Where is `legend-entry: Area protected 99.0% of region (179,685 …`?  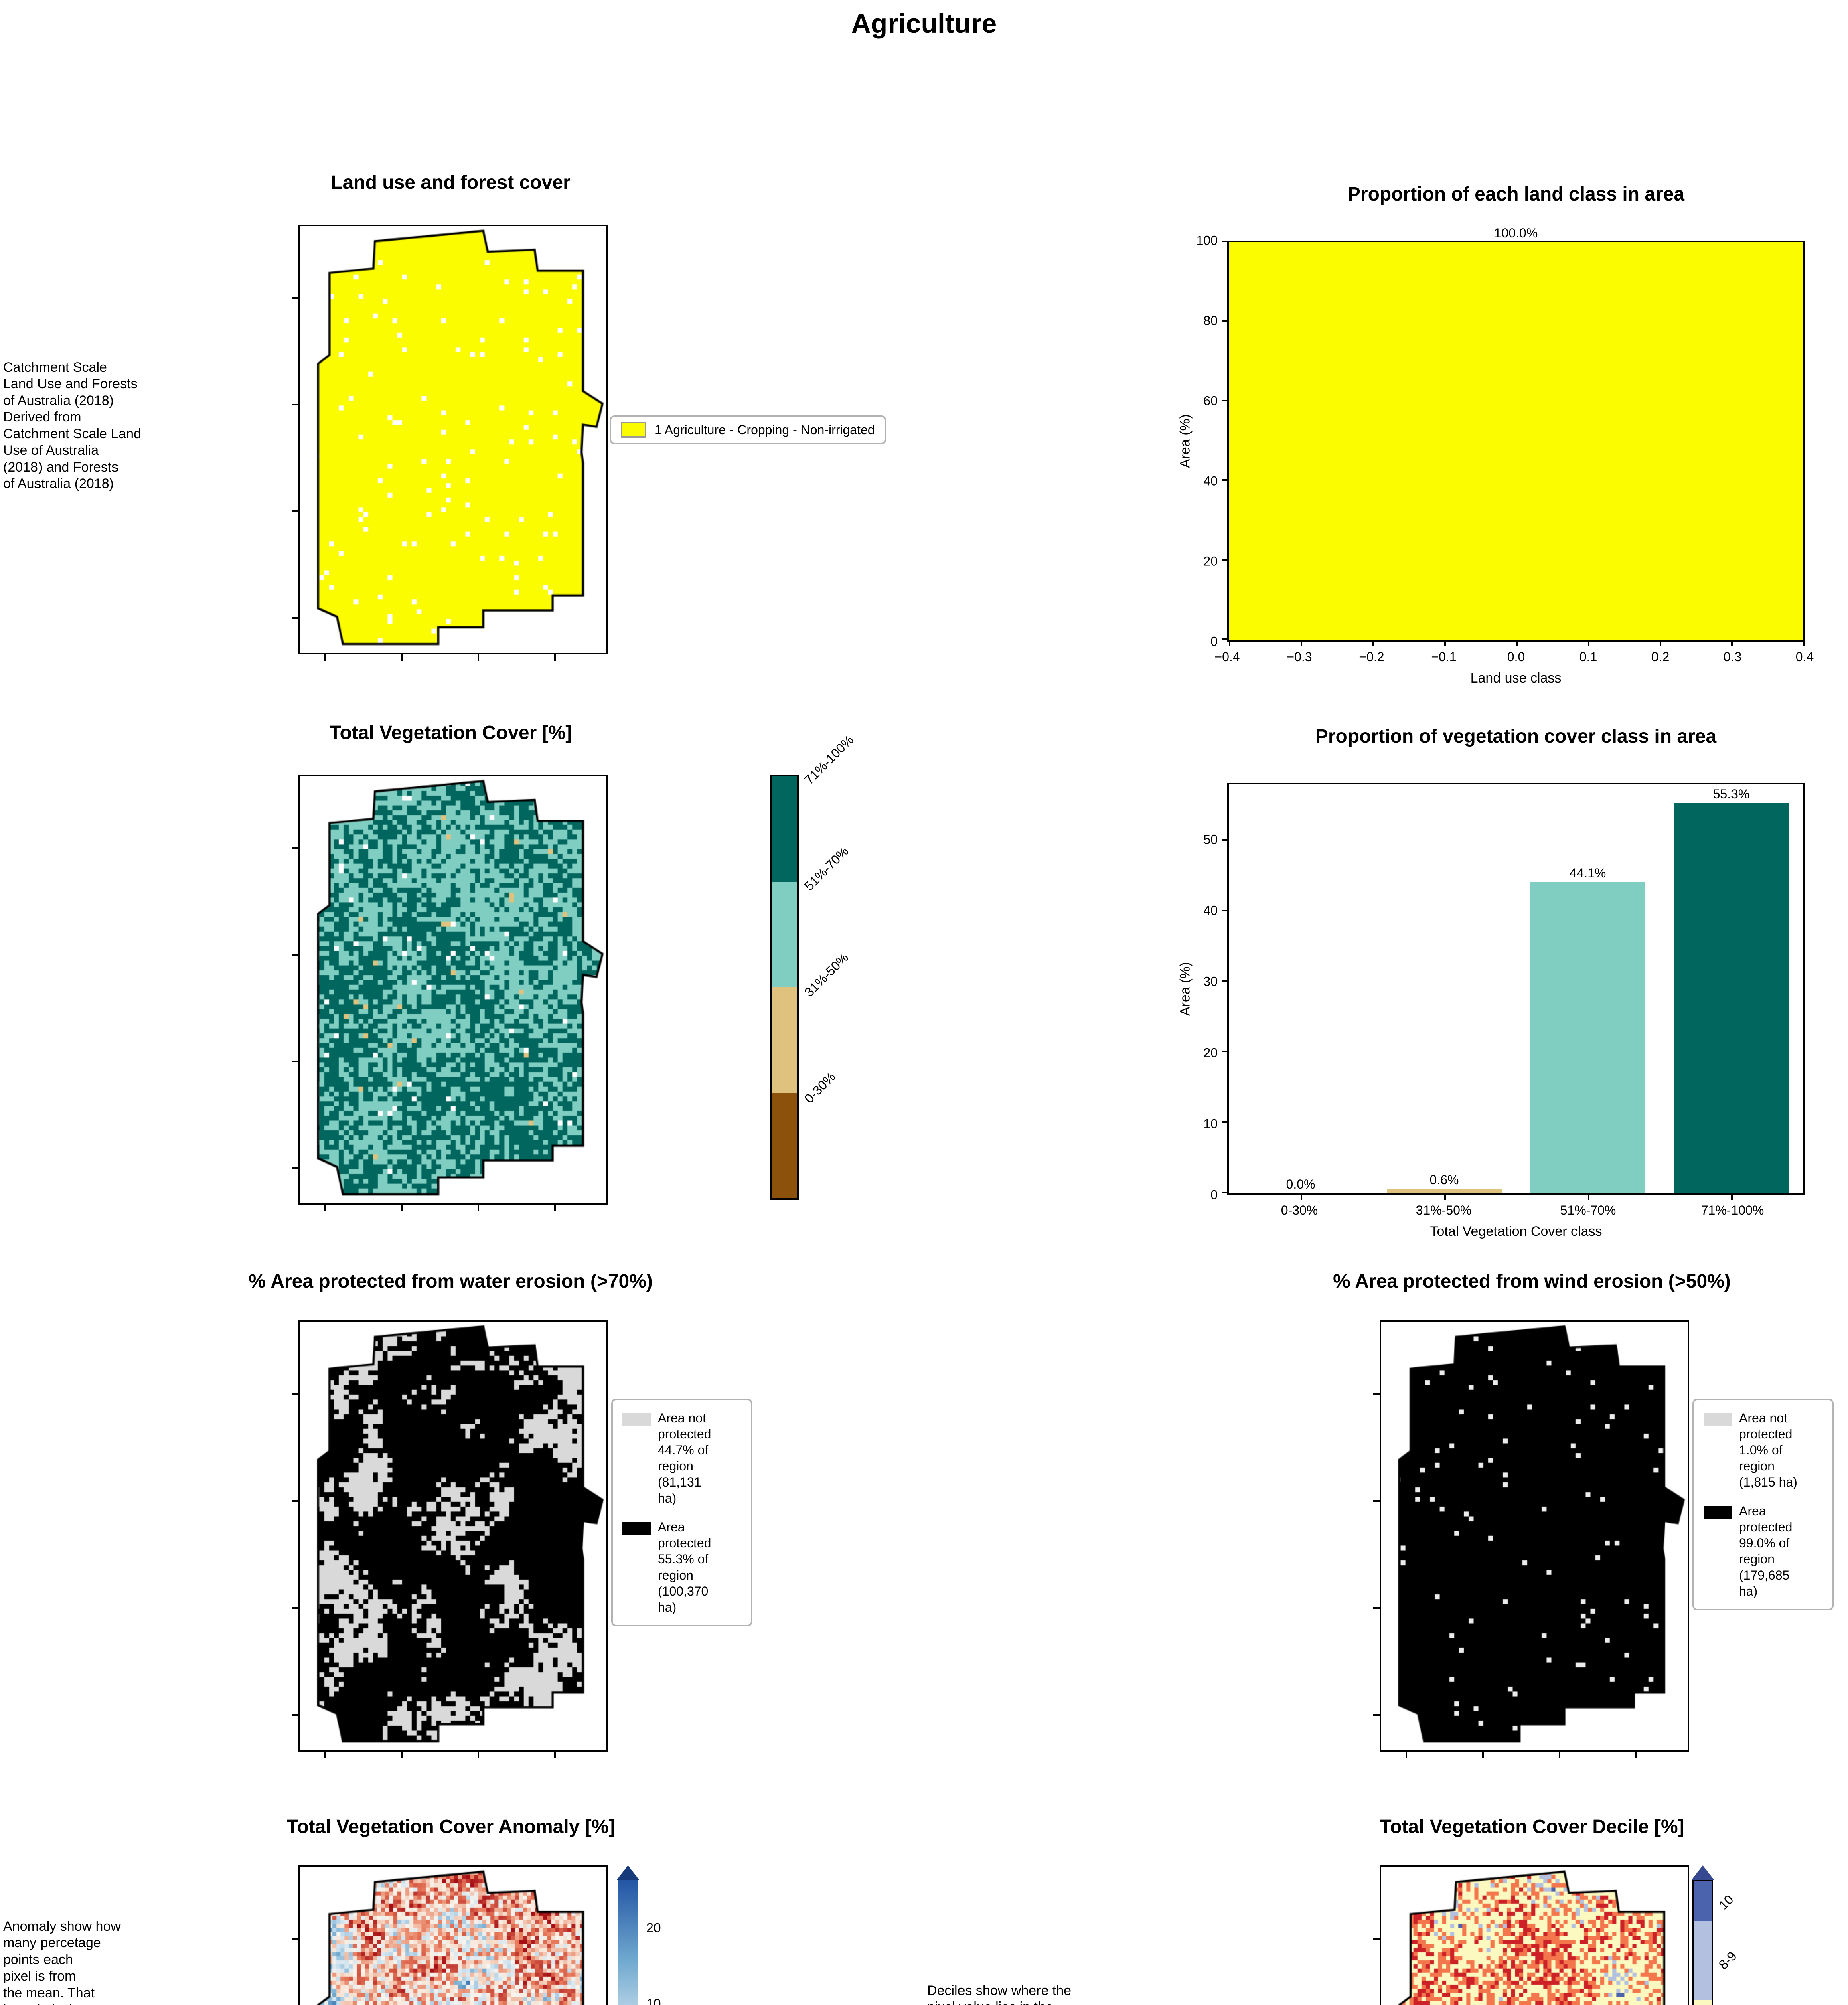
legend-entry: Area protected 99.0% of region (179,685 … is located at coordinates (1763, 1551).